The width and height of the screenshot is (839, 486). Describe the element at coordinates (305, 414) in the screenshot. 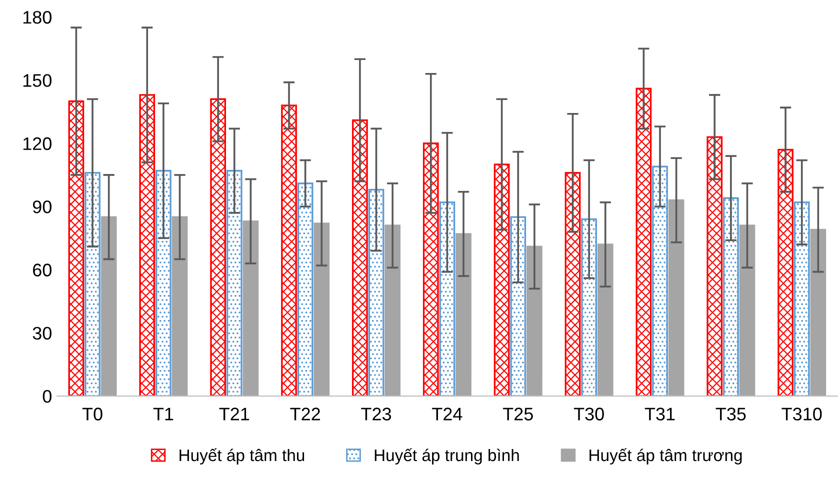

I see `x-tick-label: T22` at that location.